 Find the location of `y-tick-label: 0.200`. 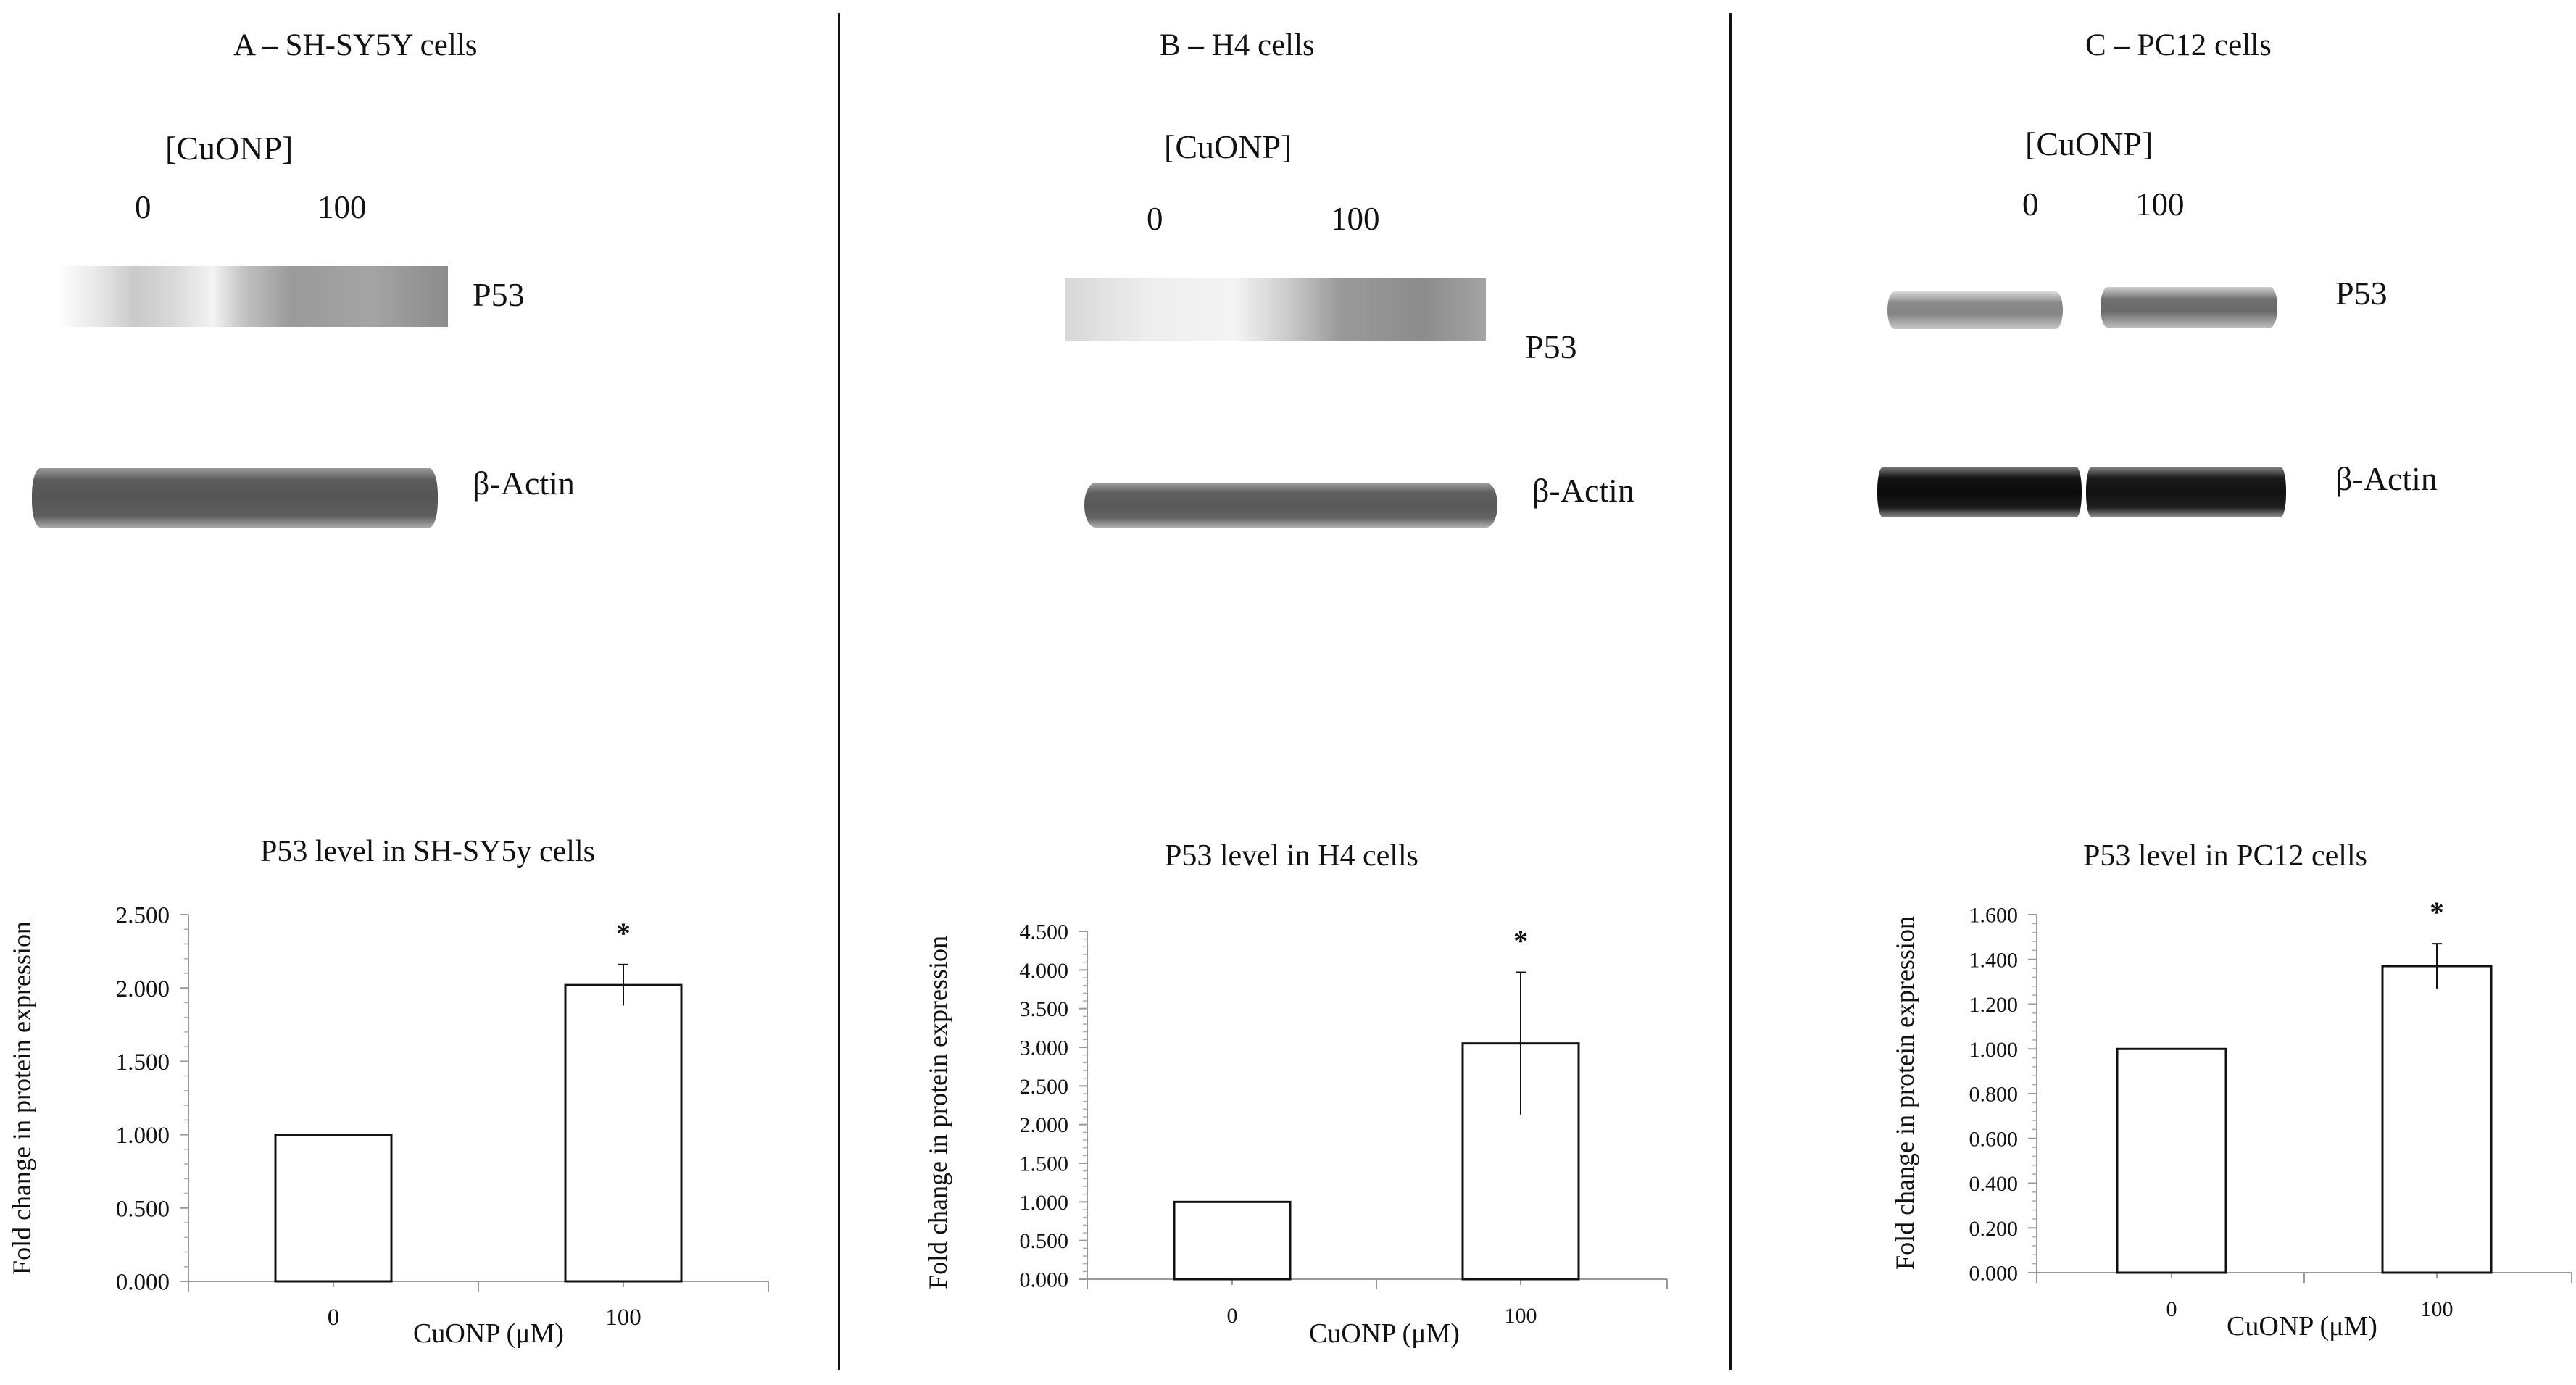

y-tick-label: 0.200 is located at coordinates (1994, 1229).